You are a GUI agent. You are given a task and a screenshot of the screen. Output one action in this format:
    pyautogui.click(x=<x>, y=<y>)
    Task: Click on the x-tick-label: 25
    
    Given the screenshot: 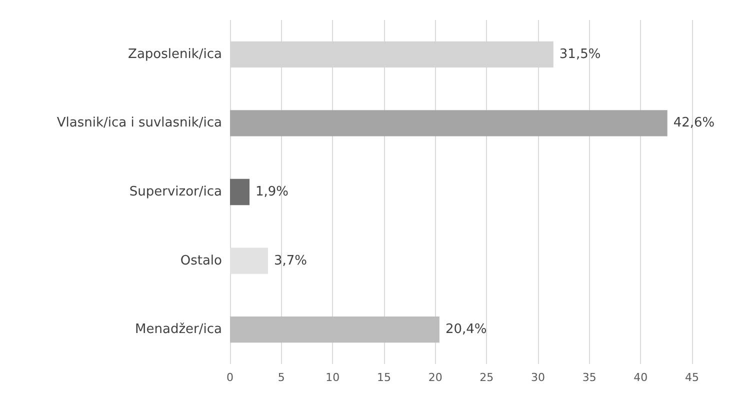 What is the action you would take?
    pyautogui.click(x=487, y=377)
    